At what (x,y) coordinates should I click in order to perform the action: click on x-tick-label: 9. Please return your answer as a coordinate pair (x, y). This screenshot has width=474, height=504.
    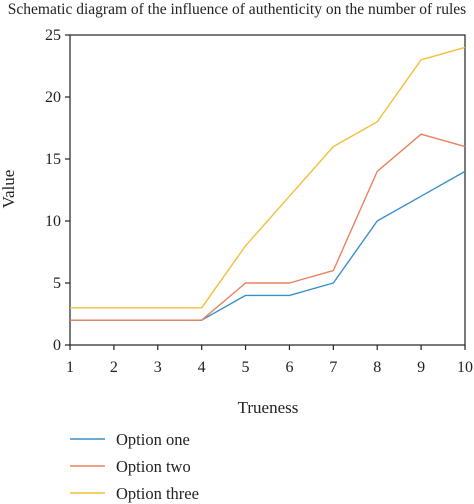
    Looking at the image, I should click on (421, 367).